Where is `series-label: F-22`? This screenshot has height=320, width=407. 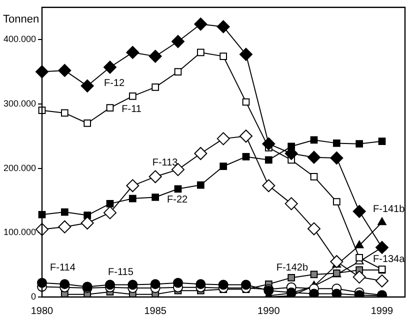 series-label: F-22 is located at coordinates (177, 200).